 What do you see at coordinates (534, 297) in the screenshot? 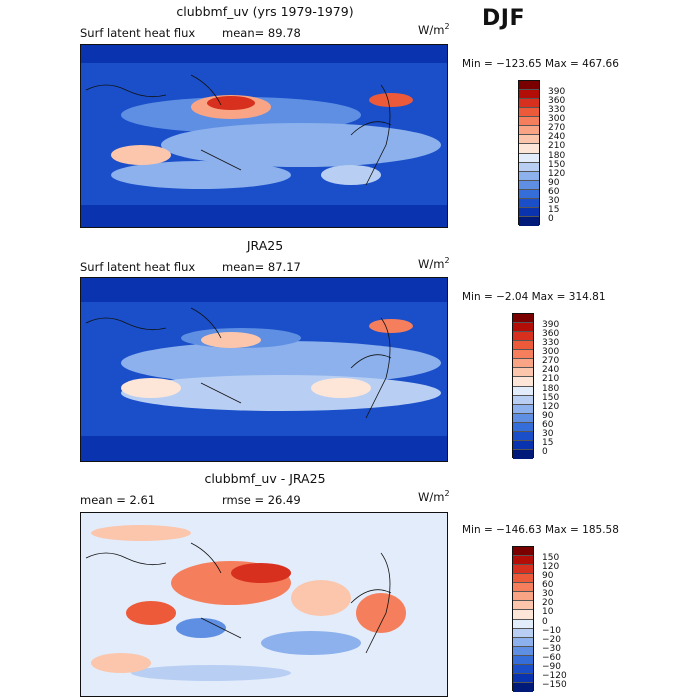
I see `panel-2-minmax: Min = −2.04 Max = 314.81` at bounding box center [534, 297].